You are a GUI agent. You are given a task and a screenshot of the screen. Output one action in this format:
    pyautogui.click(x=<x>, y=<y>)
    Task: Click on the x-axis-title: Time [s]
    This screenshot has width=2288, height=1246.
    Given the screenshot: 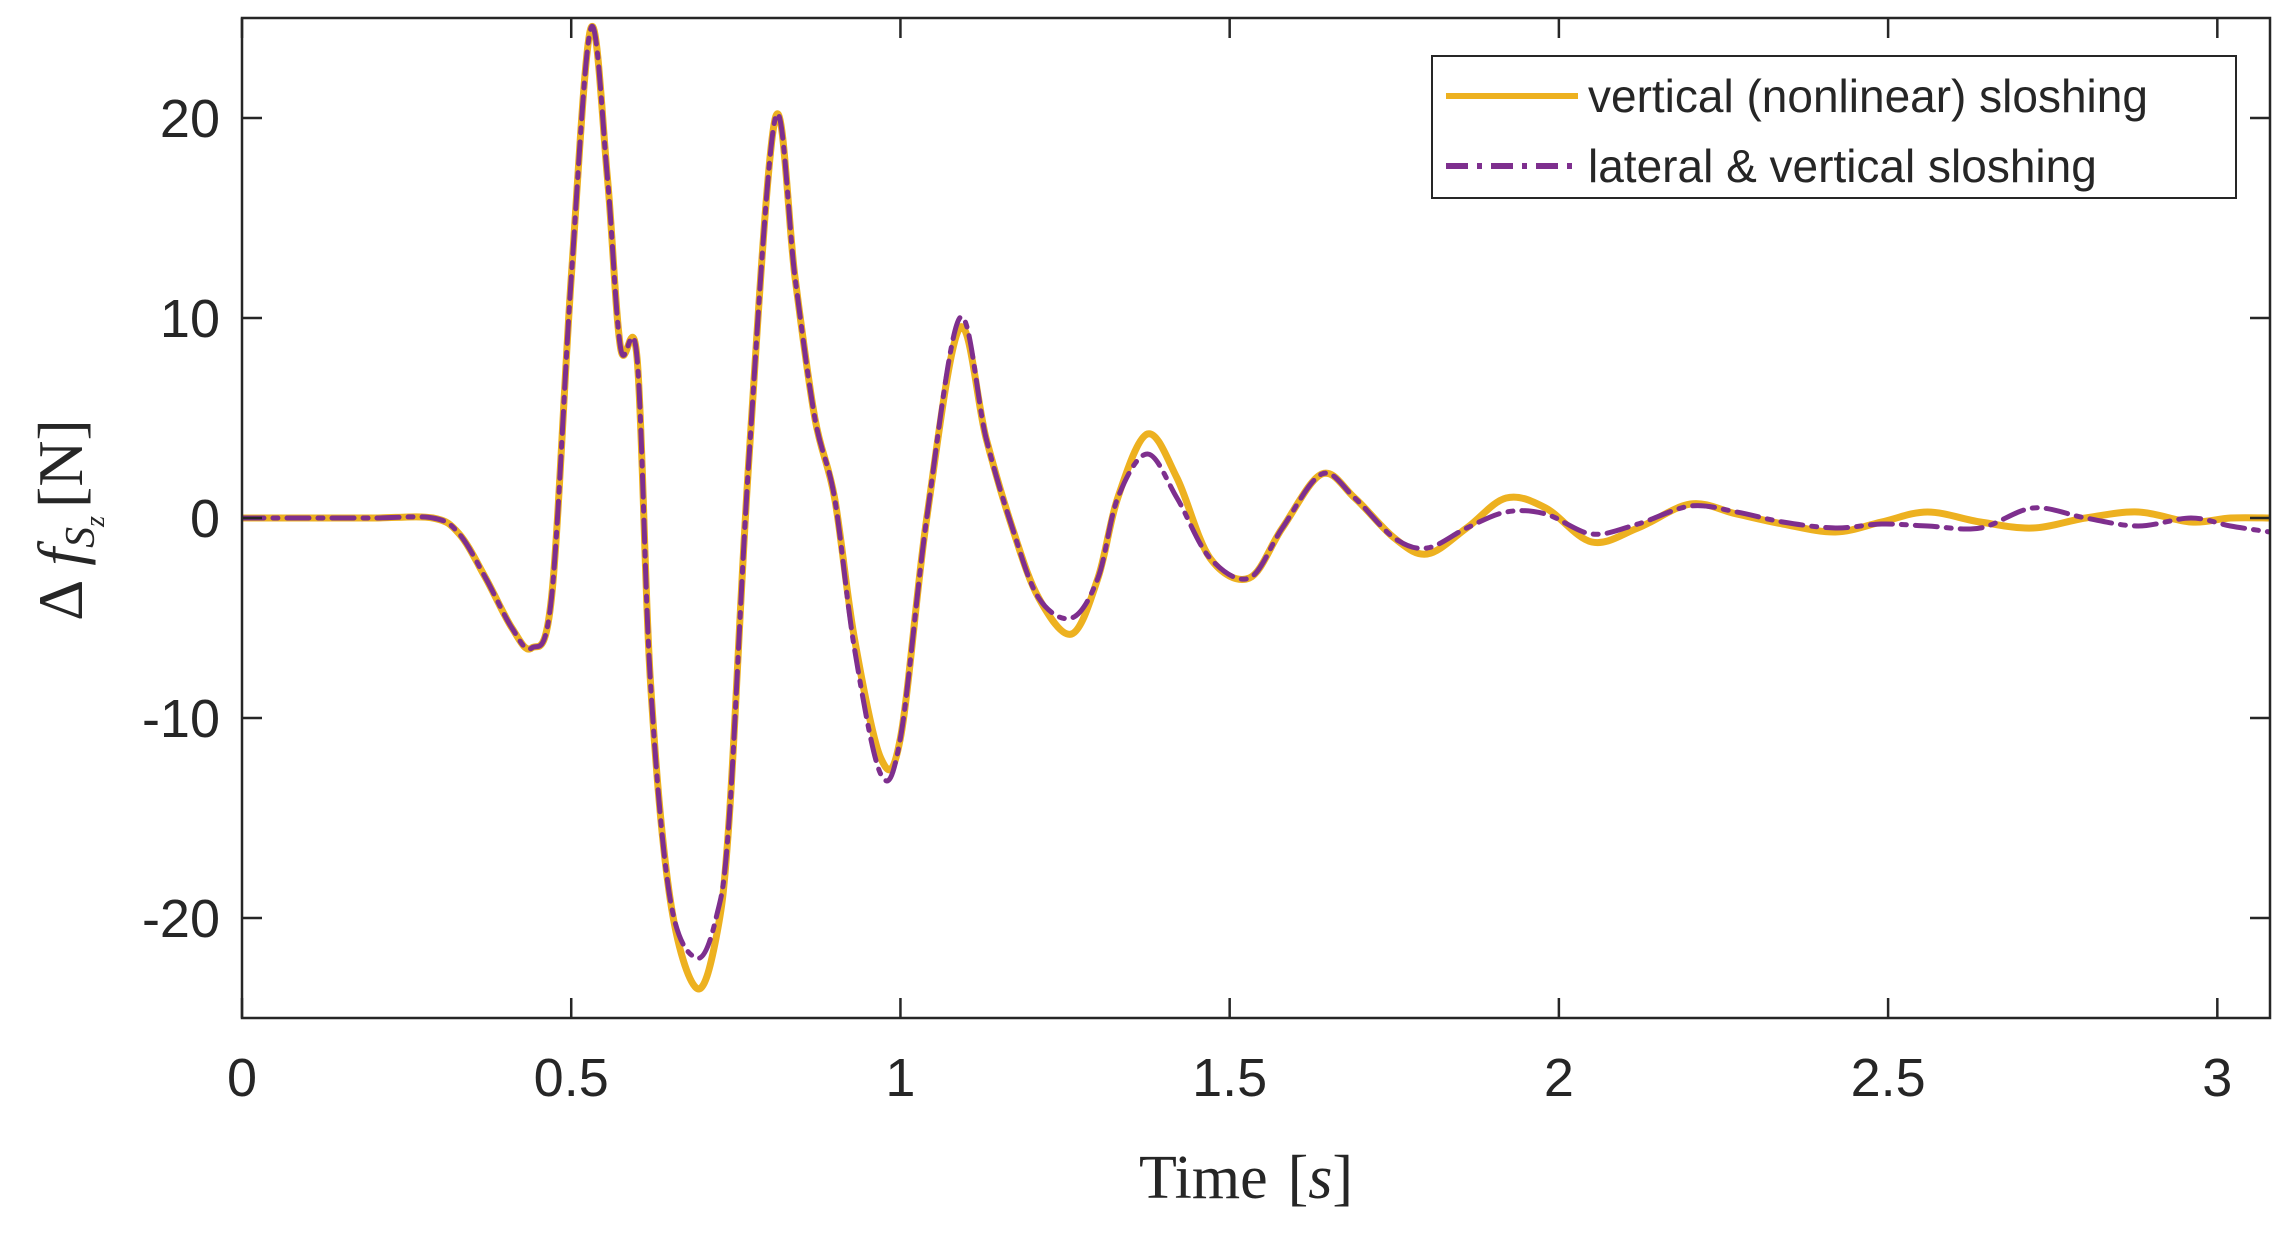 What is the action you would take?
    pyautogui.click(x=1246, y=1178)
    